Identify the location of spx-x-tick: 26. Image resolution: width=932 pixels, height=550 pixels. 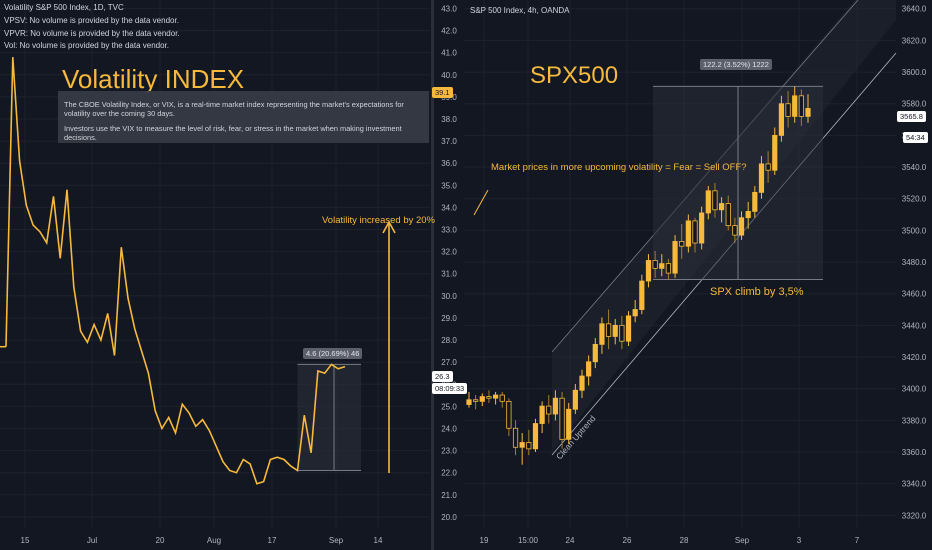
(627, 540).